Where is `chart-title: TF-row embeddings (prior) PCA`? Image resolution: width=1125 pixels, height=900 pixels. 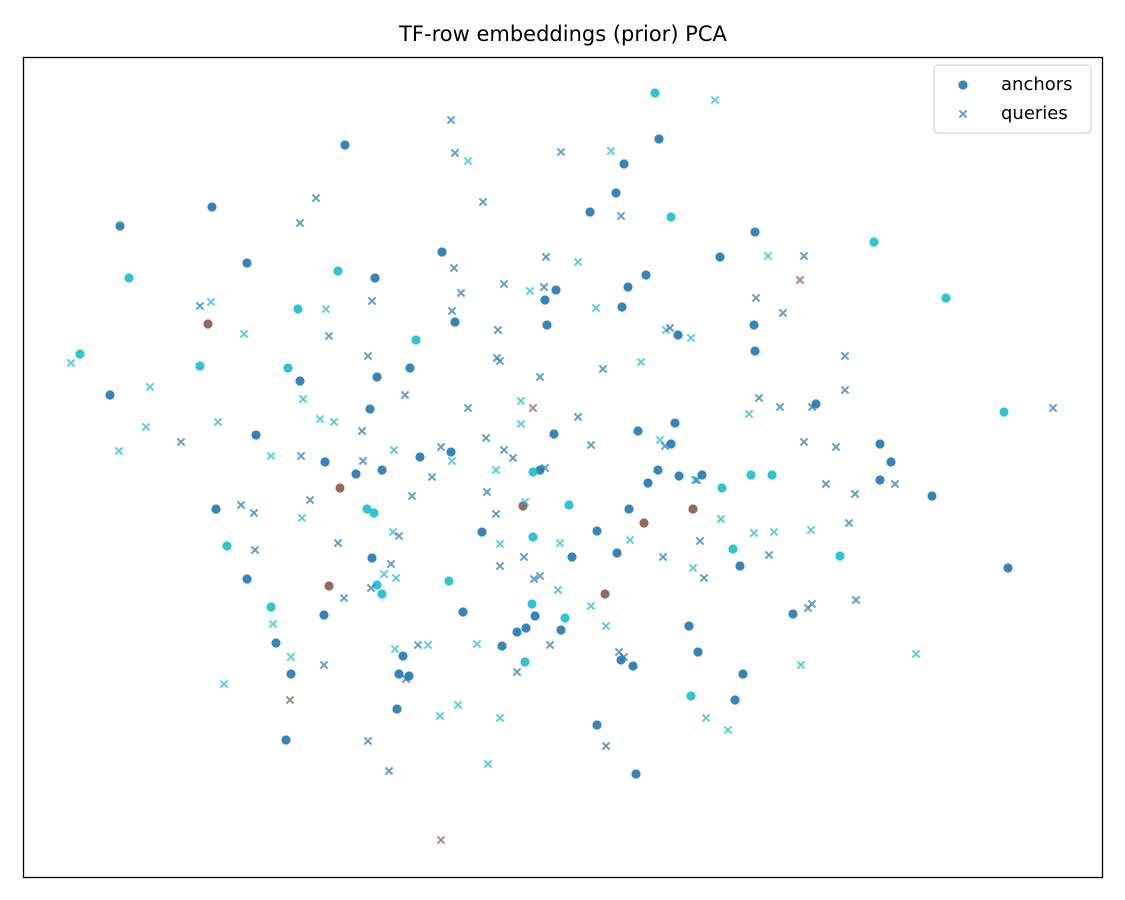 chart-title: TF-row embeddings (prior) PCA is located at coordinates (562, 34).